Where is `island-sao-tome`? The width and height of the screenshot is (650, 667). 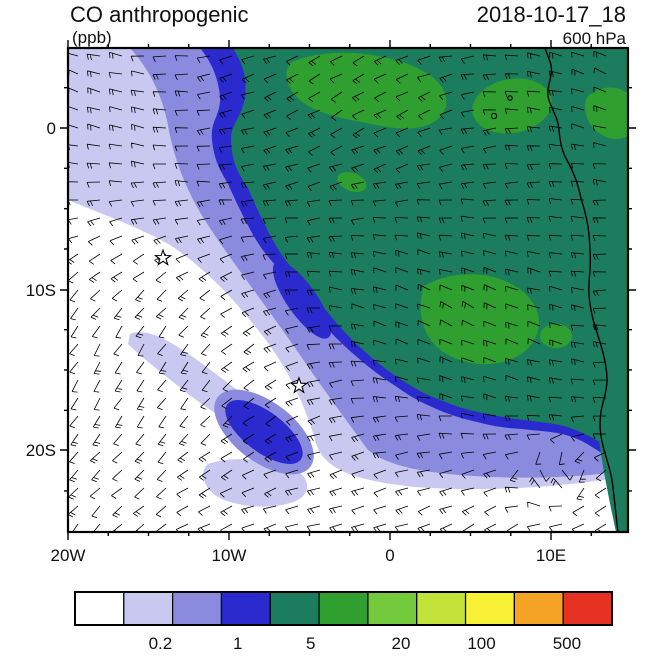
island-sao-tome is located at coordinates (494, 116).